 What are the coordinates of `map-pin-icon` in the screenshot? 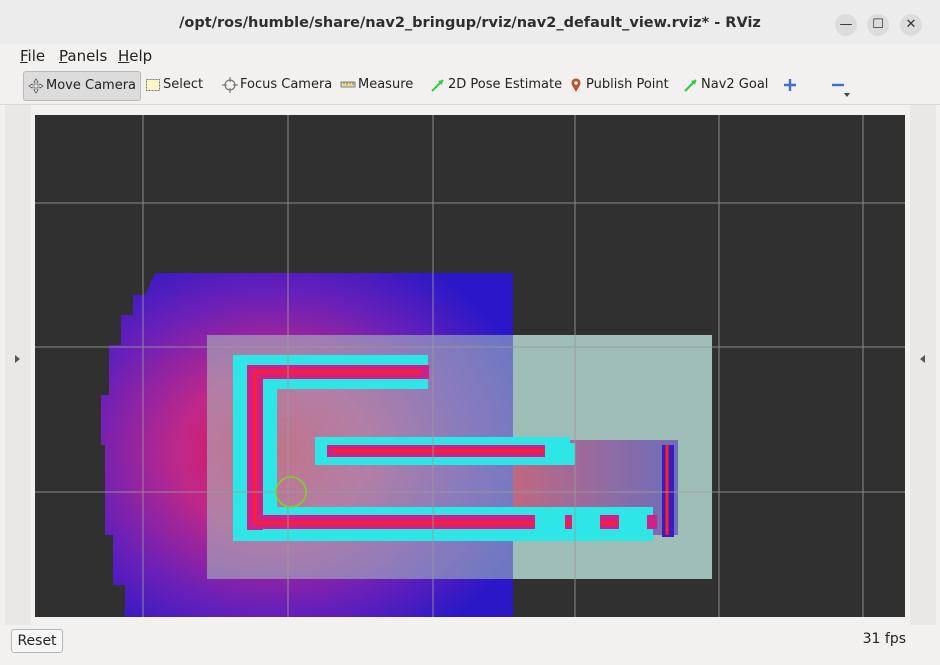 It's located at (576, 85).